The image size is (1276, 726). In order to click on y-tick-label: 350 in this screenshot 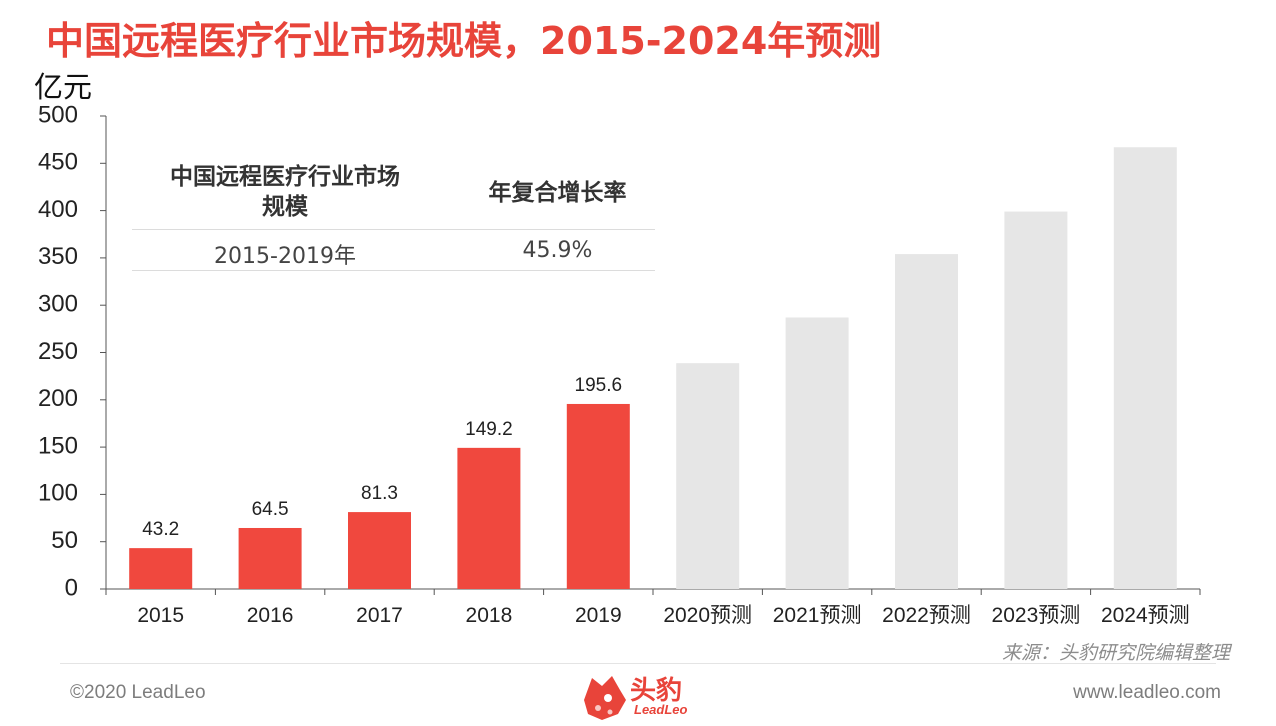, I will do `click(58, 256)`.